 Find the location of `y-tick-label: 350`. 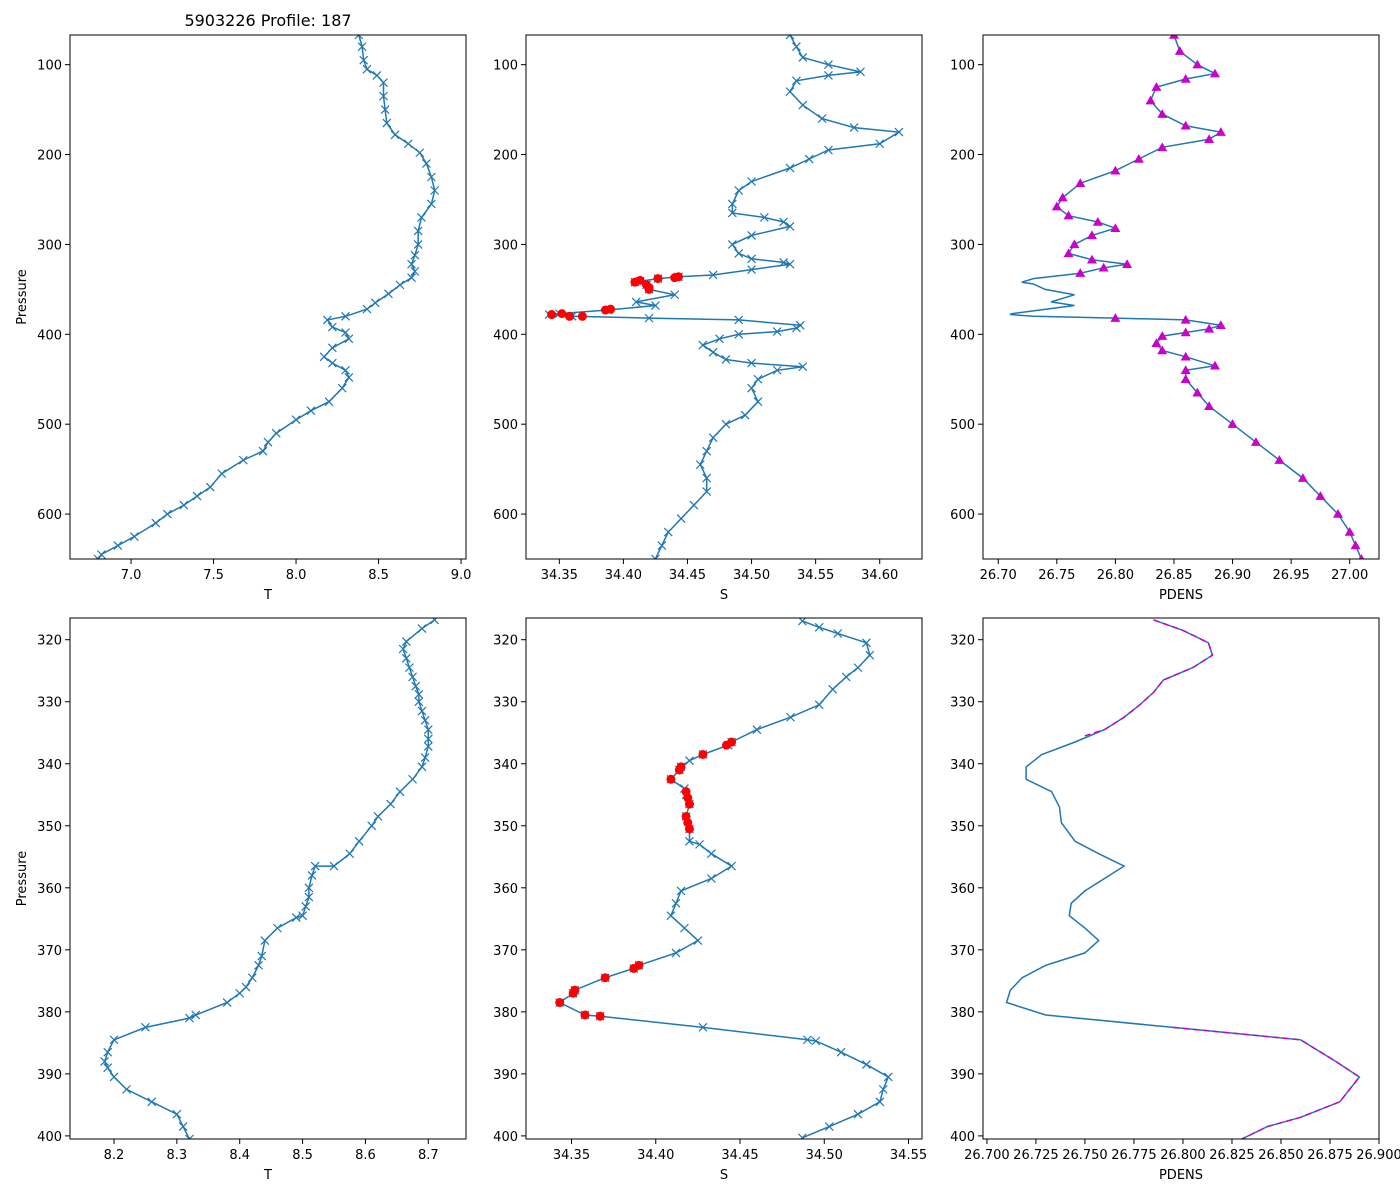

y-tick-label: 350 is located at coordinates (962, 827).